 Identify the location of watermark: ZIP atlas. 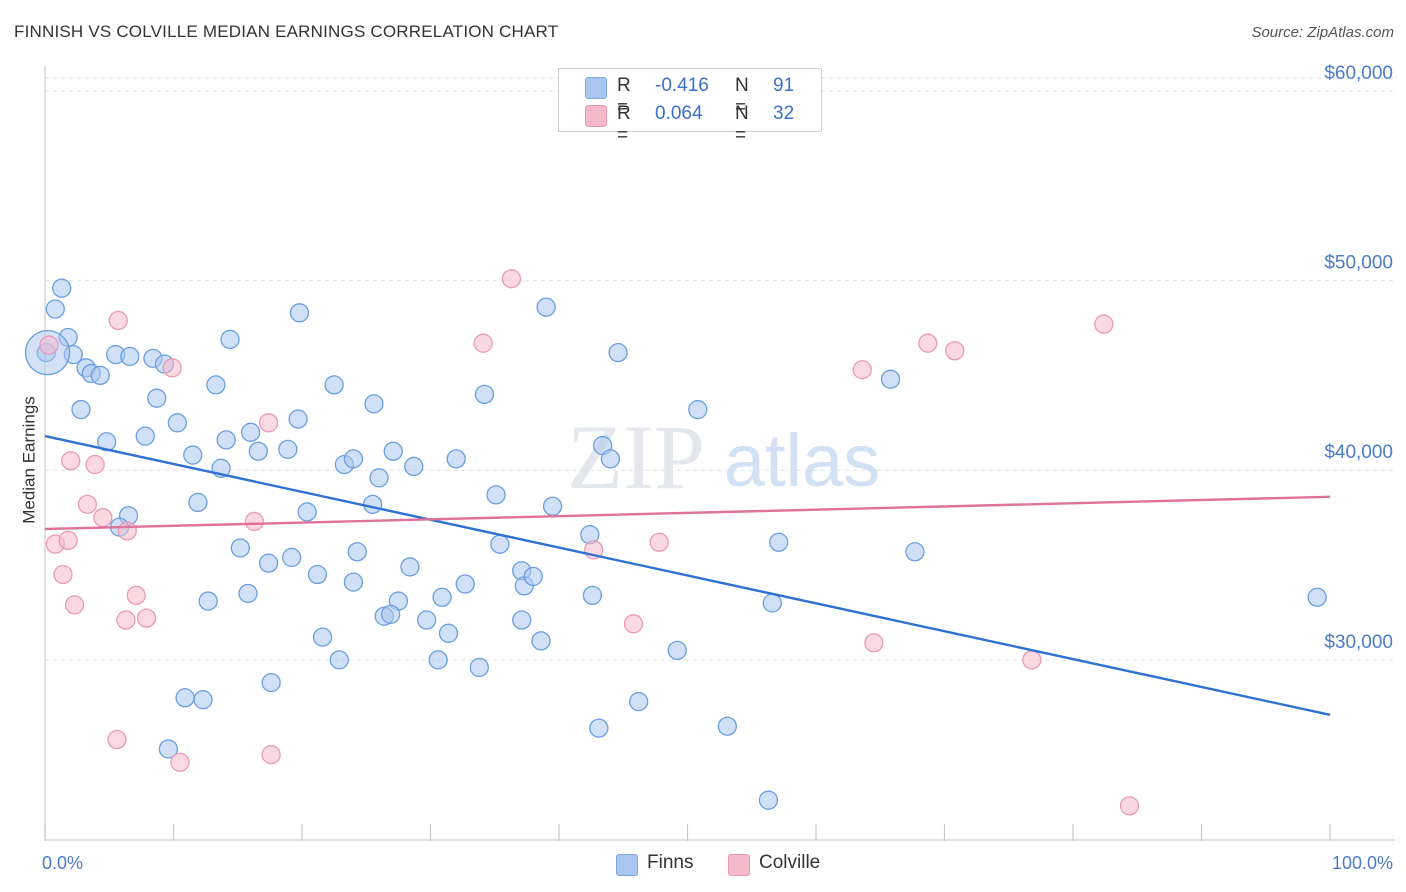
(723, 457).